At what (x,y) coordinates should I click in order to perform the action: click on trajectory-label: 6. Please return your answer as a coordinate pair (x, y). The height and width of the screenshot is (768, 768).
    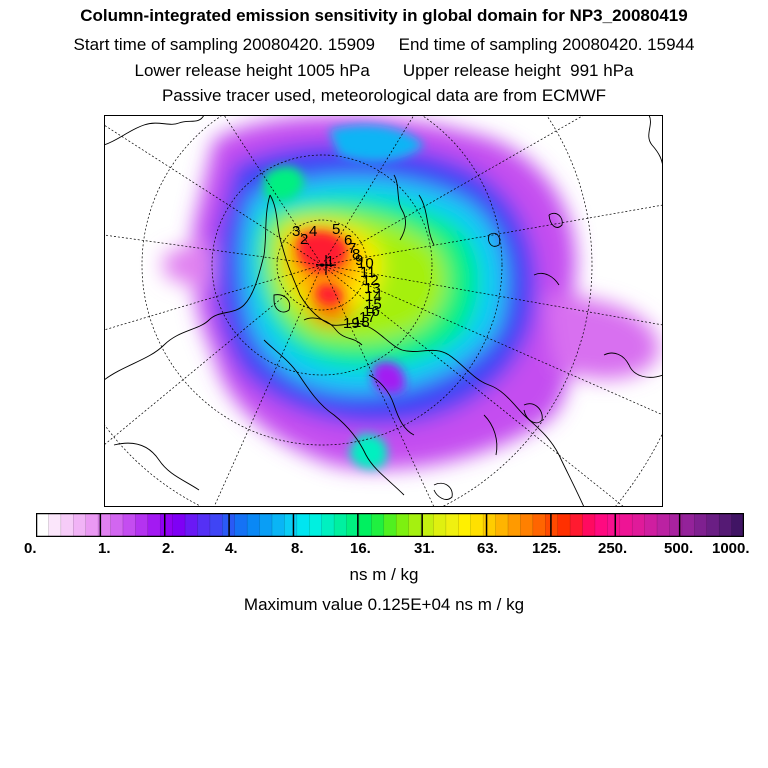
    Looking at the image, I should click on (348, 240).